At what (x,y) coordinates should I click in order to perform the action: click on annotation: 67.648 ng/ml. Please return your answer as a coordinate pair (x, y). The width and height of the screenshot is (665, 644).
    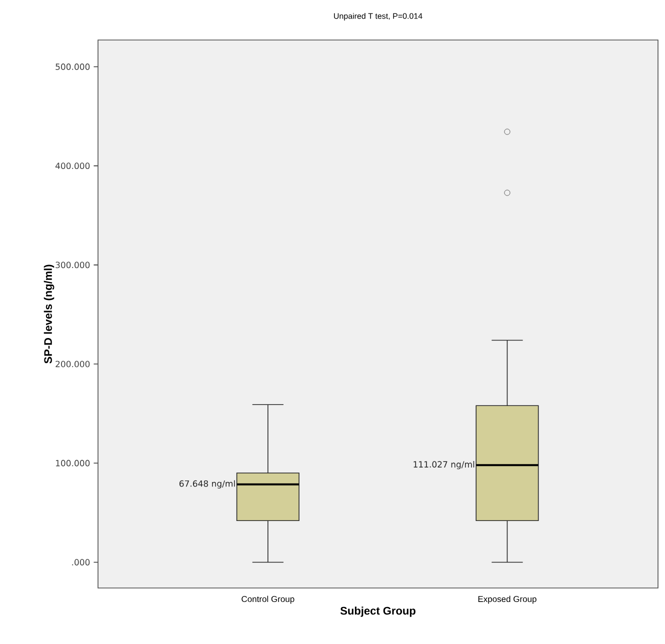
    Looking at the image, I should click on (207, 484).